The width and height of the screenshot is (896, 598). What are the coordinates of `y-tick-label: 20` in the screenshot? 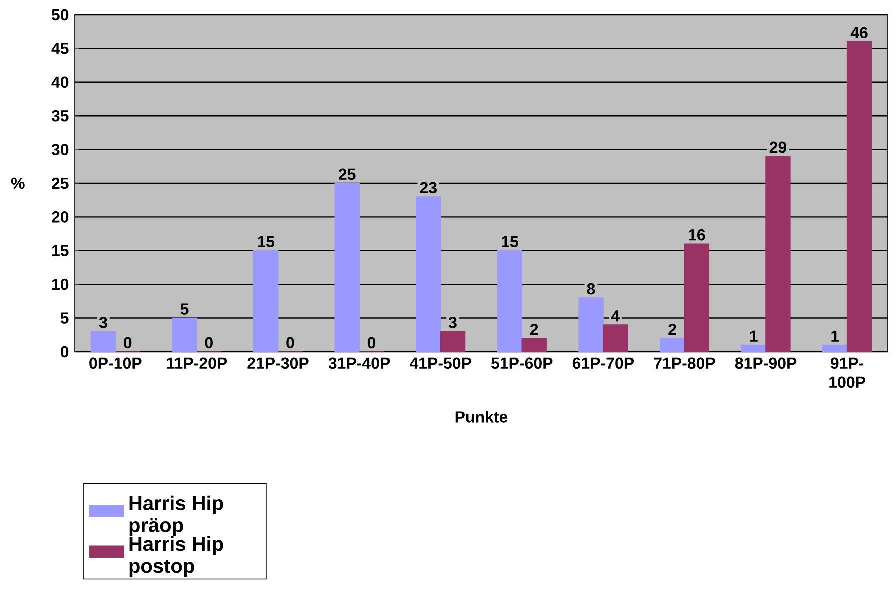 It's located at (60, 217).